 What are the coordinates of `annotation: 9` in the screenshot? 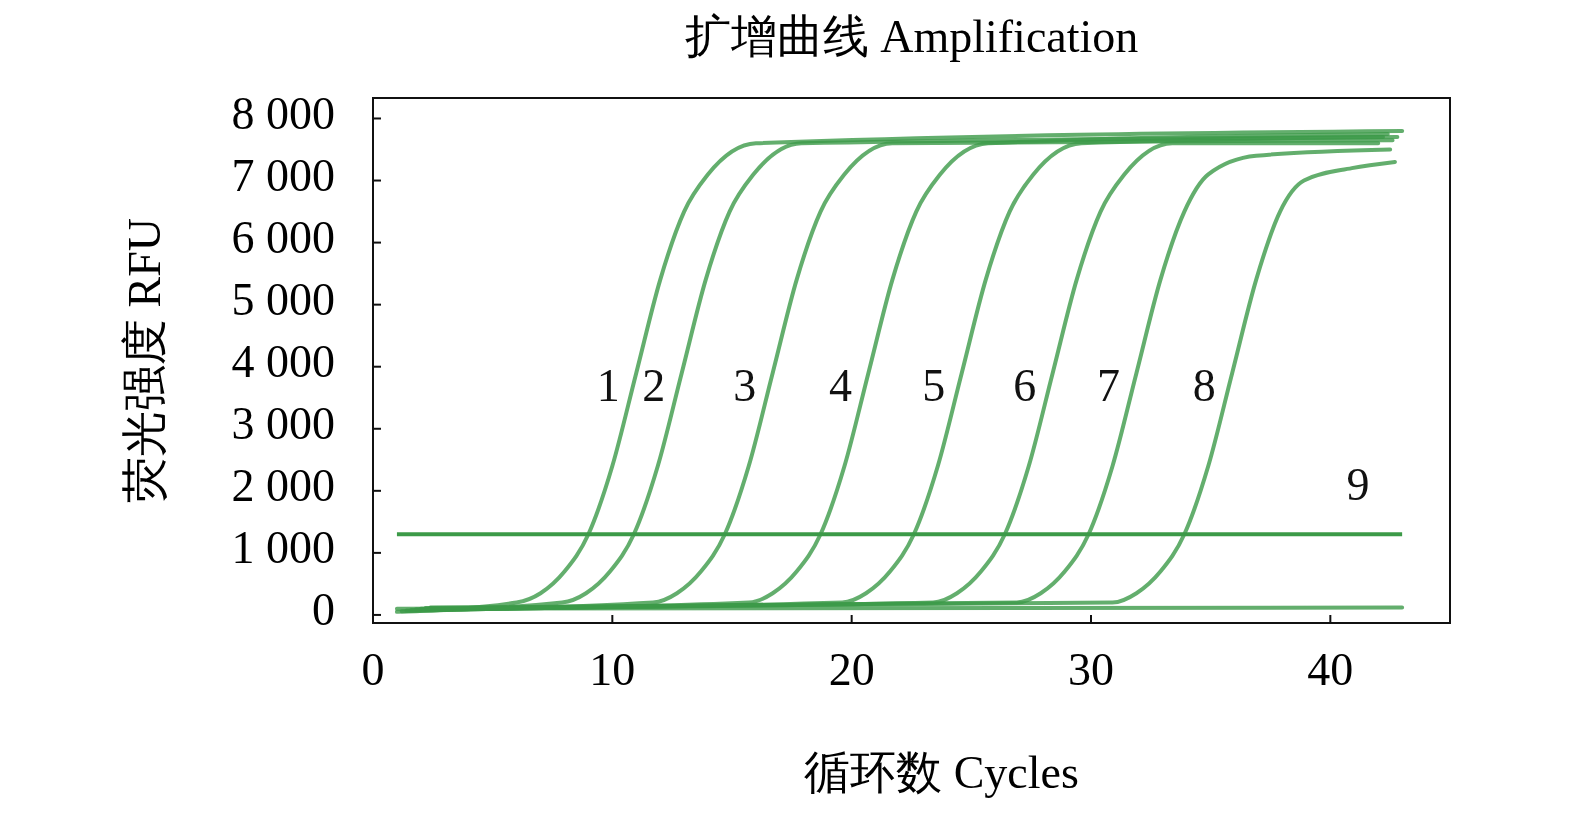 It's located at (1358, 485).